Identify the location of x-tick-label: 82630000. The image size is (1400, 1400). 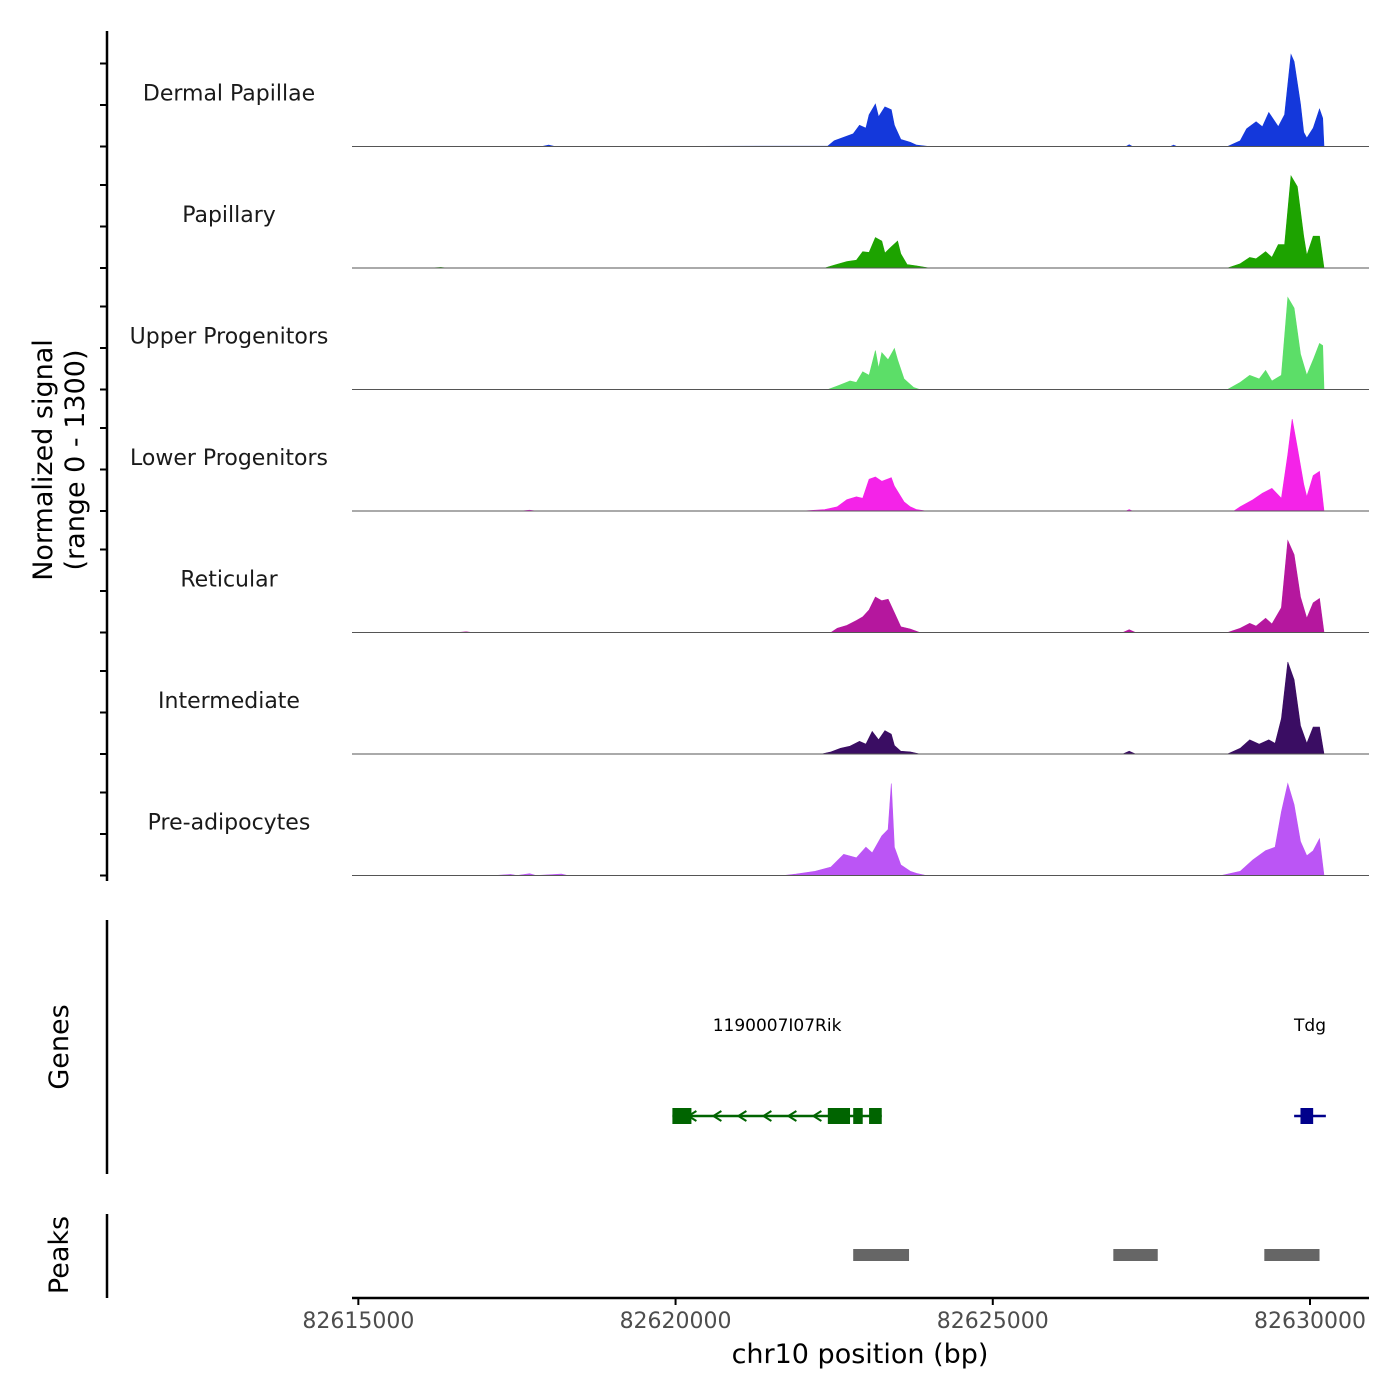
(1310, 1321).